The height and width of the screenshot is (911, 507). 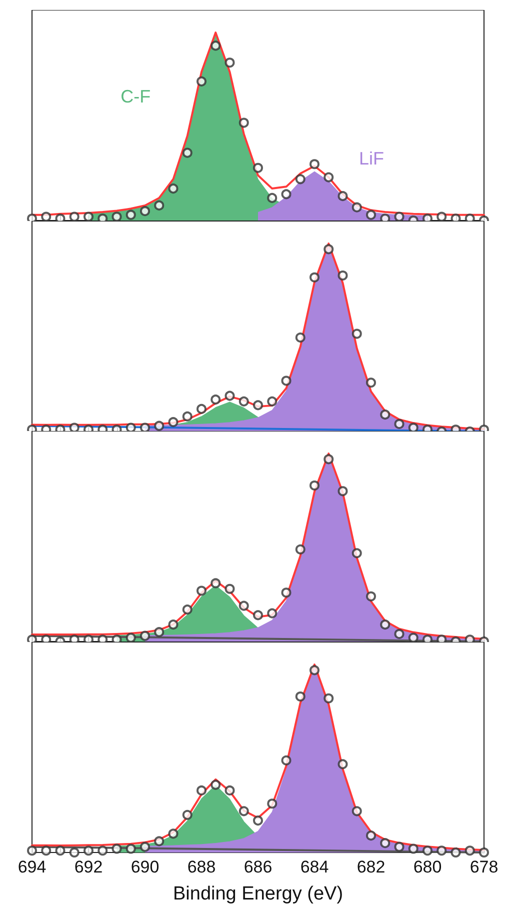 I want to click on x-tick-label: 688, so click(x=201, y=866).